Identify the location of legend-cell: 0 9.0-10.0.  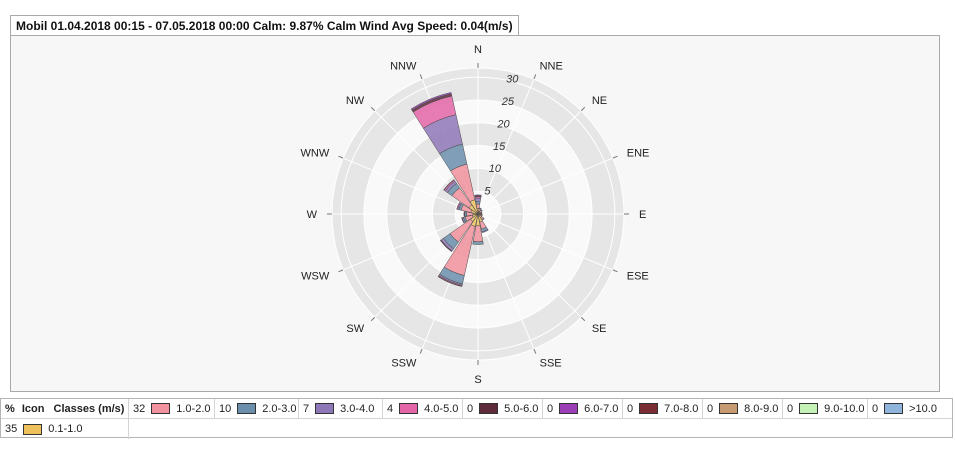
(825, 408).